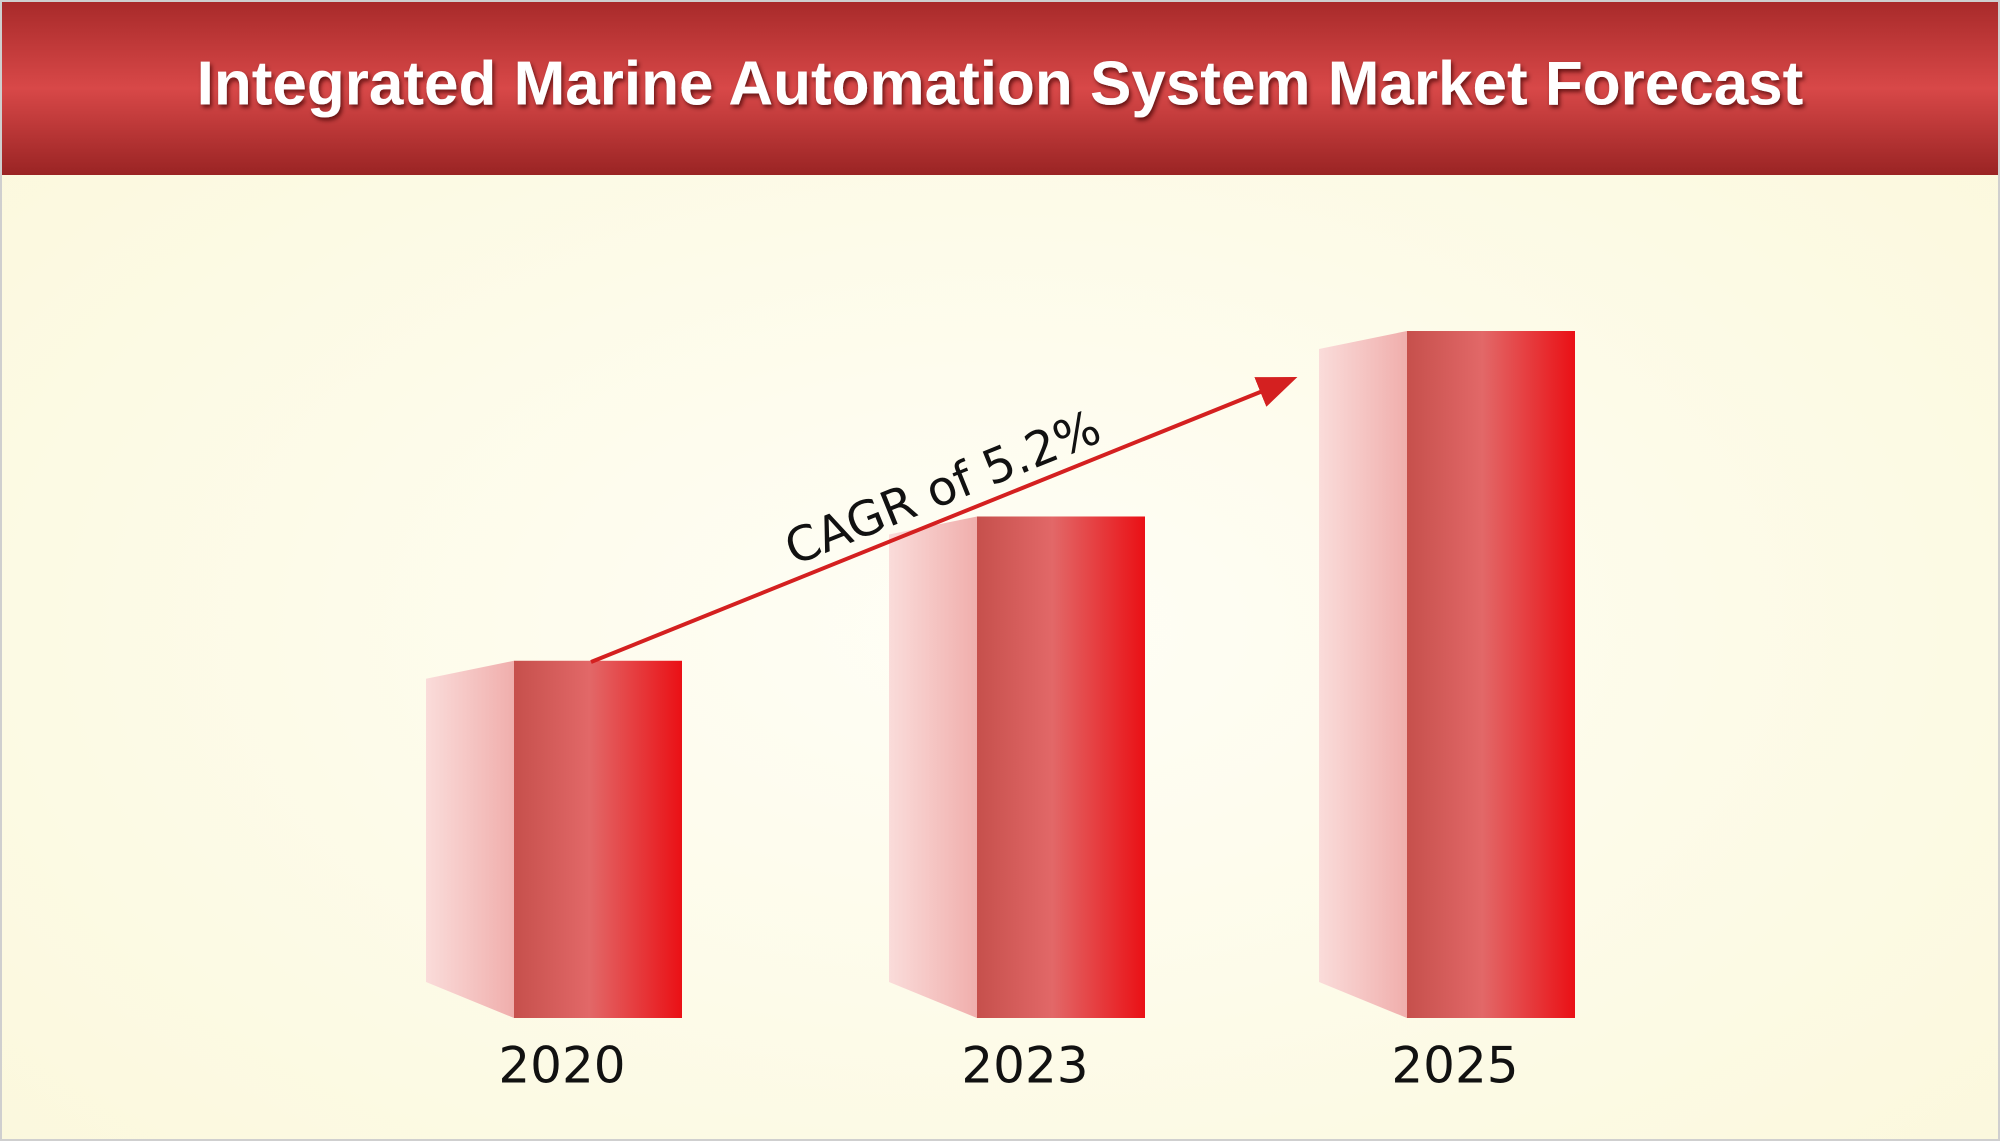 The height and width of the screenshot is (1141, 2000). What do you see at coordinates (1024, 1066) in the screenshot?
I see `x-tick-label: 2023` at bounding box center [1024, 1066].